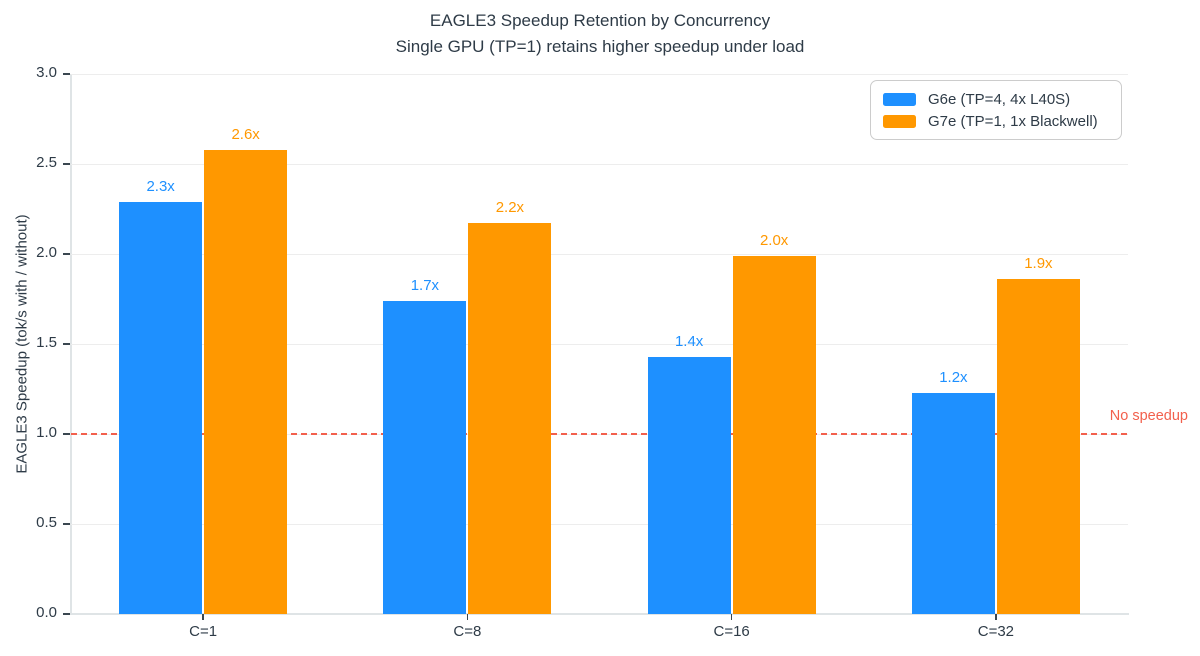 The width and height of the screenshot is (1200, 656). Describe the element at coordinates (46, 432) in the screenshot. I see `y-tick-label: 1.0` at that location.